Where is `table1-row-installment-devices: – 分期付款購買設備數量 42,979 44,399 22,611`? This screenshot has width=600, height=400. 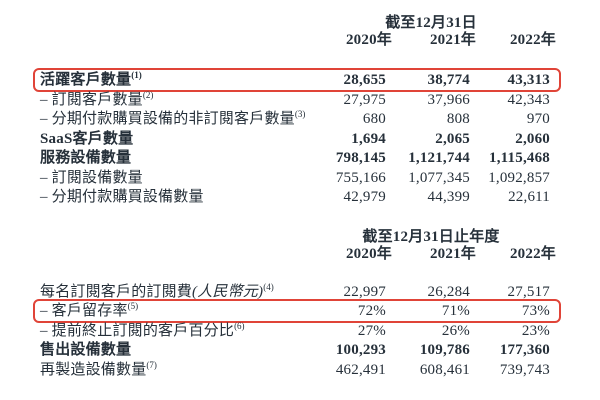 table1-row-installment-devices: – 分期付款購買設備數量 42,979 44,399 22,611 is located at coordinates (298, 198).